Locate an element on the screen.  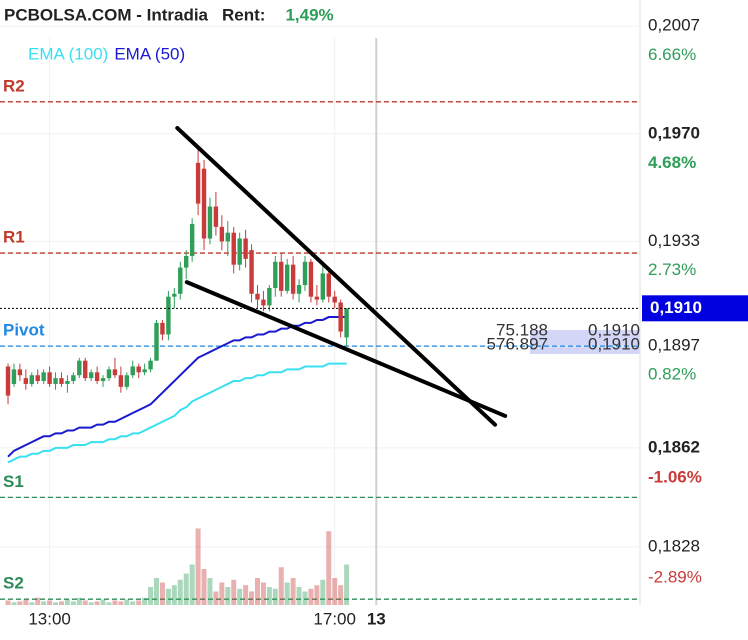
x-tick-label: 13:00 is located at coordinates (49, 618).